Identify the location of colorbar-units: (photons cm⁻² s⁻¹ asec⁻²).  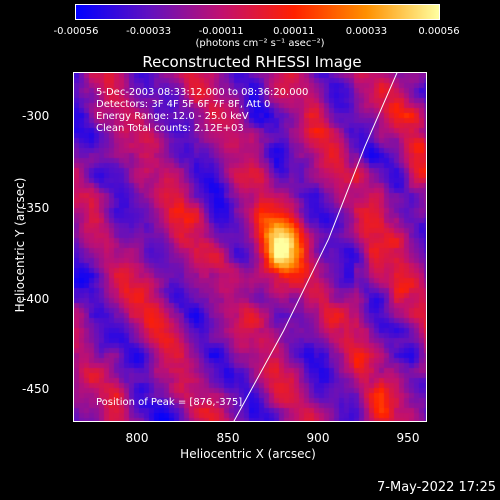
(260, 43).